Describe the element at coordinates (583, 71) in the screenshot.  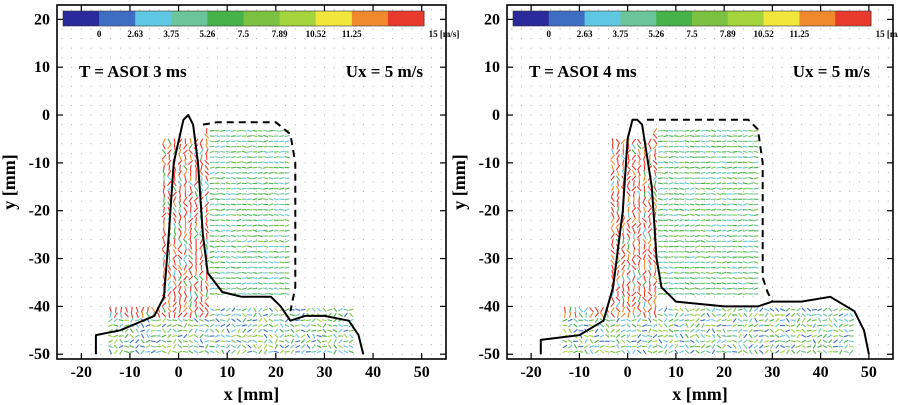
I see `annotation-time: T = ASOI 4 ms` at that location.